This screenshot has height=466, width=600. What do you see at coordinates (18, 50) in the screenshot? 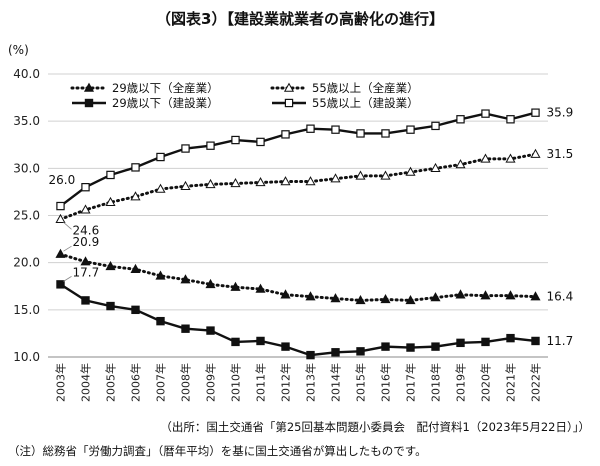
I see `y-axis-unit: (%)` at bounding box center [18, 50].